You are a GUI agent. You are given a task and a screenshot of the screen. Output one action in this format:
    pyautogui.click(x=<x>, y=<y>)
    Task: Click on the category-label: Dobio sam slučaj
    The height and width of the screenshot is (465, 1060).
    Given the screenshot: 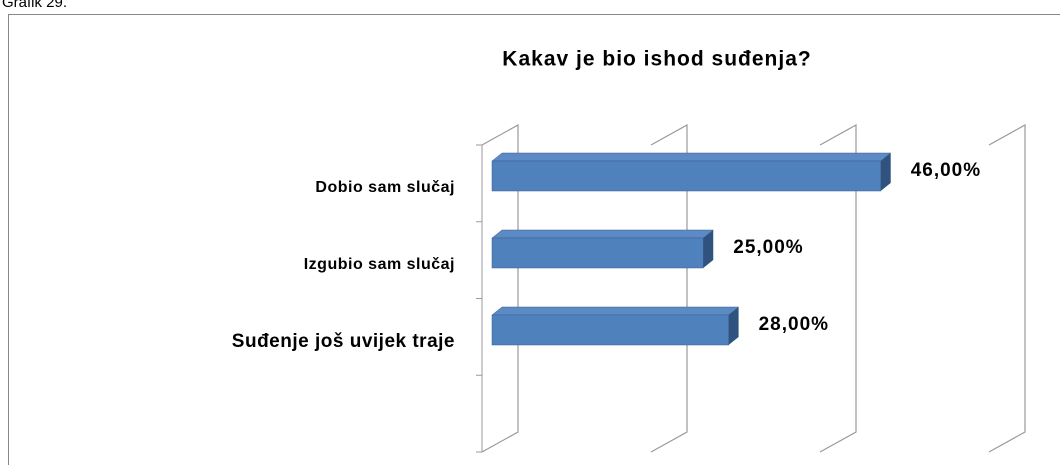 What is the action you would take?
    pyautogui.click(x=385, y=187)
    